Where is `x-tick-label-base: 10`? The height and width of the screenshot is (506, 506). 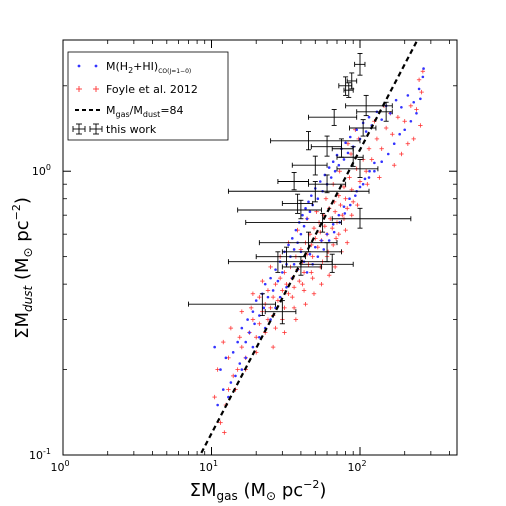 x-tick-label-base: 10 is located at coordinates (57, 467).